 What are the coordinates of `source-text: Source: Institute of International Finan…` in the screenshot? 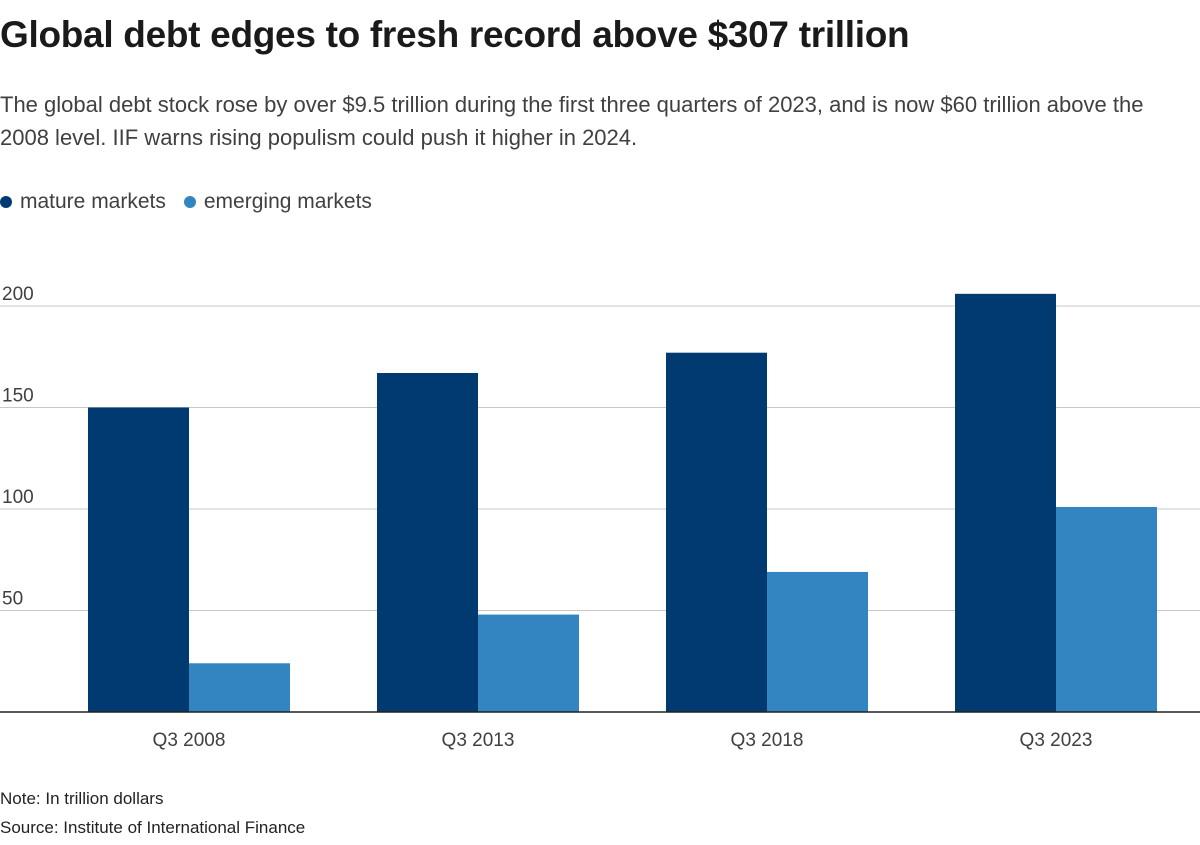 It's located at (153, 827).